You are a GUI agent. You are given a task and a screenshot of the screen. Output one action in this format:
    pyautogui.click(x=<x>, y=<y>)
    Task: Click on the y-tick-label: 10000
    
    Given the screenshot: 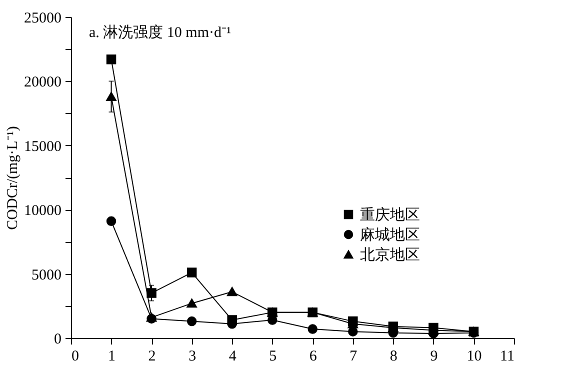 What is the action you would take?
    pyautogui.click(x=43, y=211)
    